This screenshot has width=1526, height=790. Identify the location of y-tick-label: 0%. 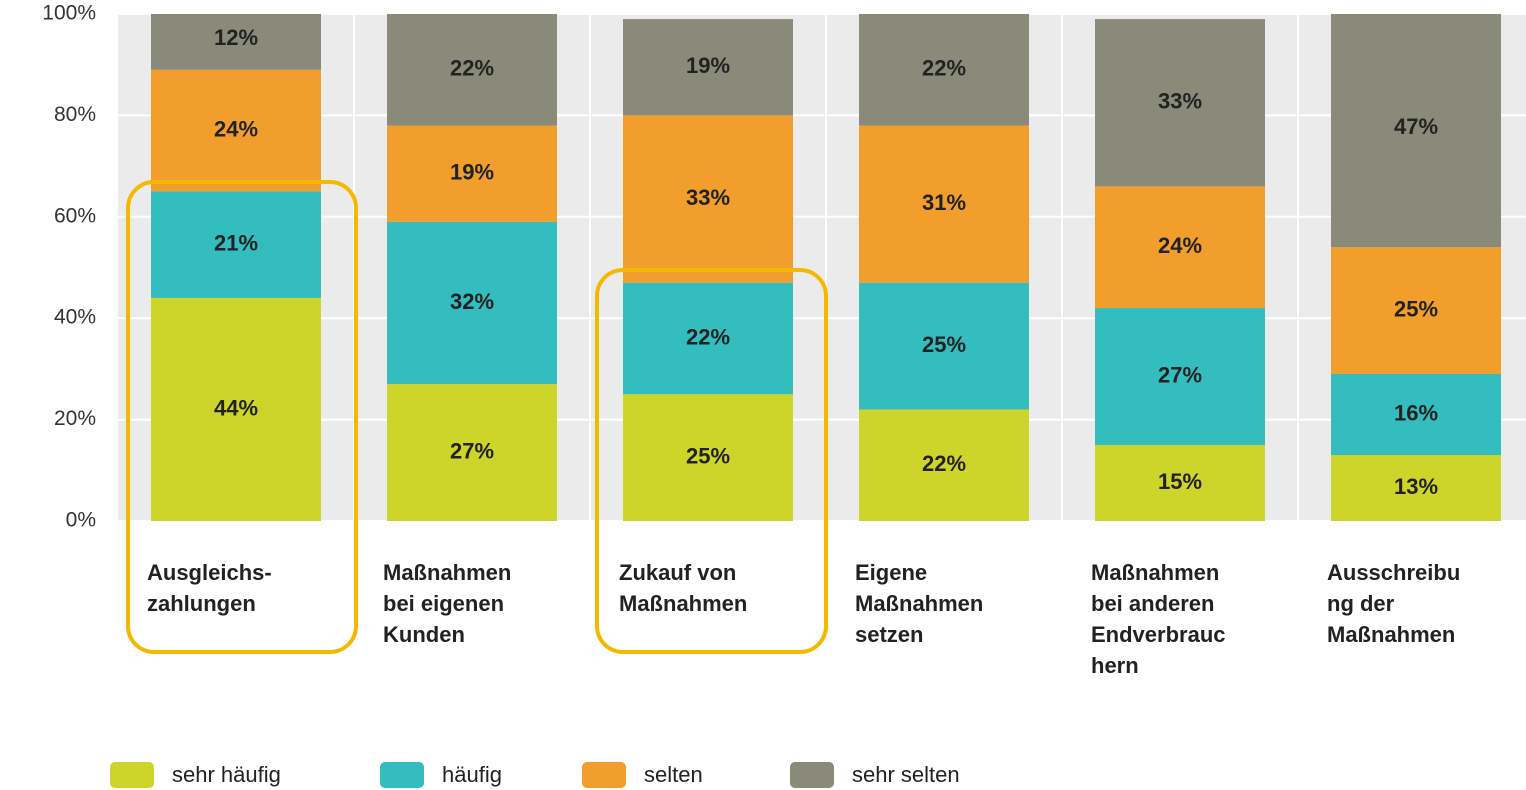
(81, 520).